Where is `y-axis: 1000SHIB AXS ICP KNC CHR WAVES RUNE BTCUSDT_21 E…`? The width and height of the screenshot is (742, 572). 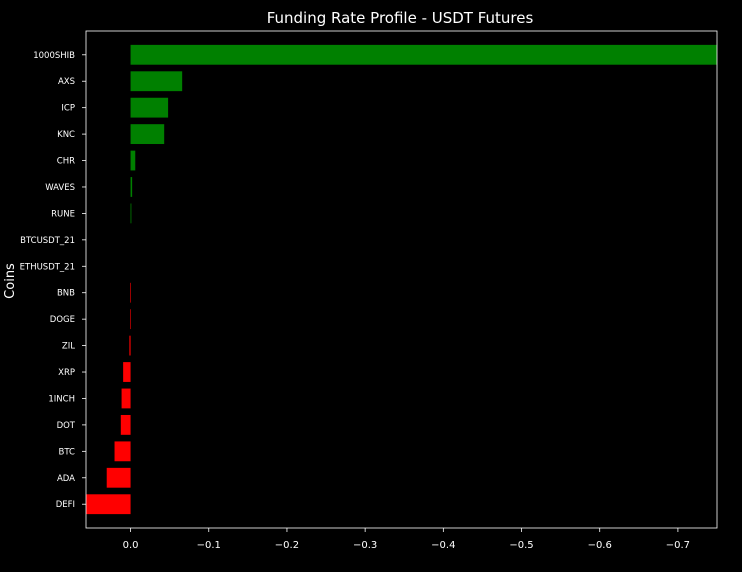
y-axis: 1000SHIB AXS ICP KNC CHR WAVES RUNE BTCUSDT_21 E… is located at coordinates (53, 280).